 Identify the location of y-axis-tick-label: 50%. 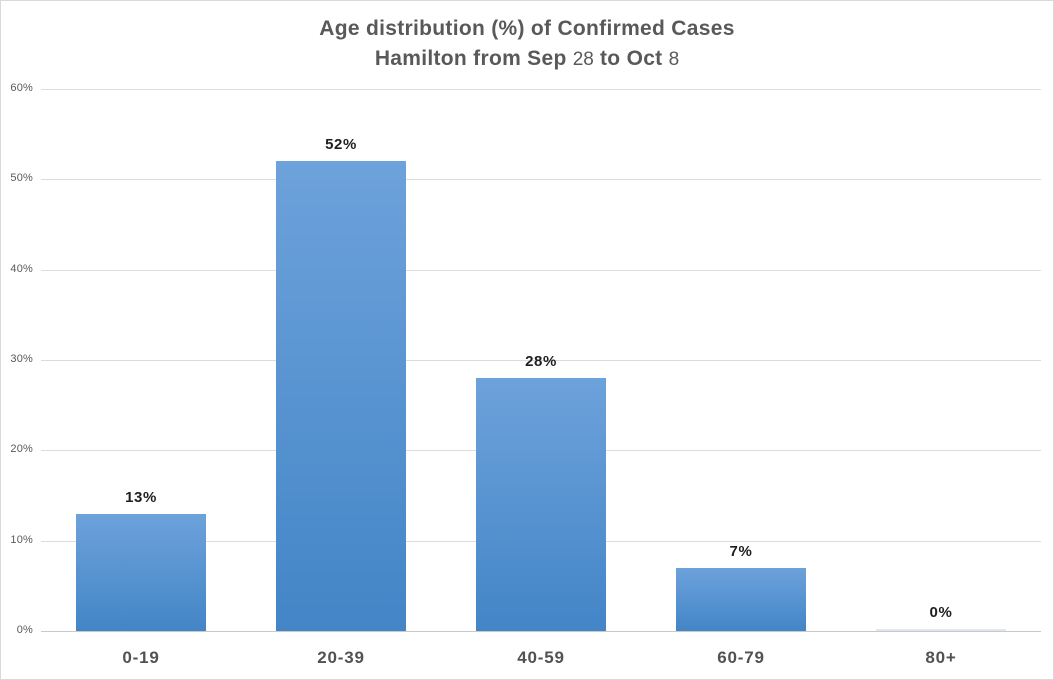
(21, 178).